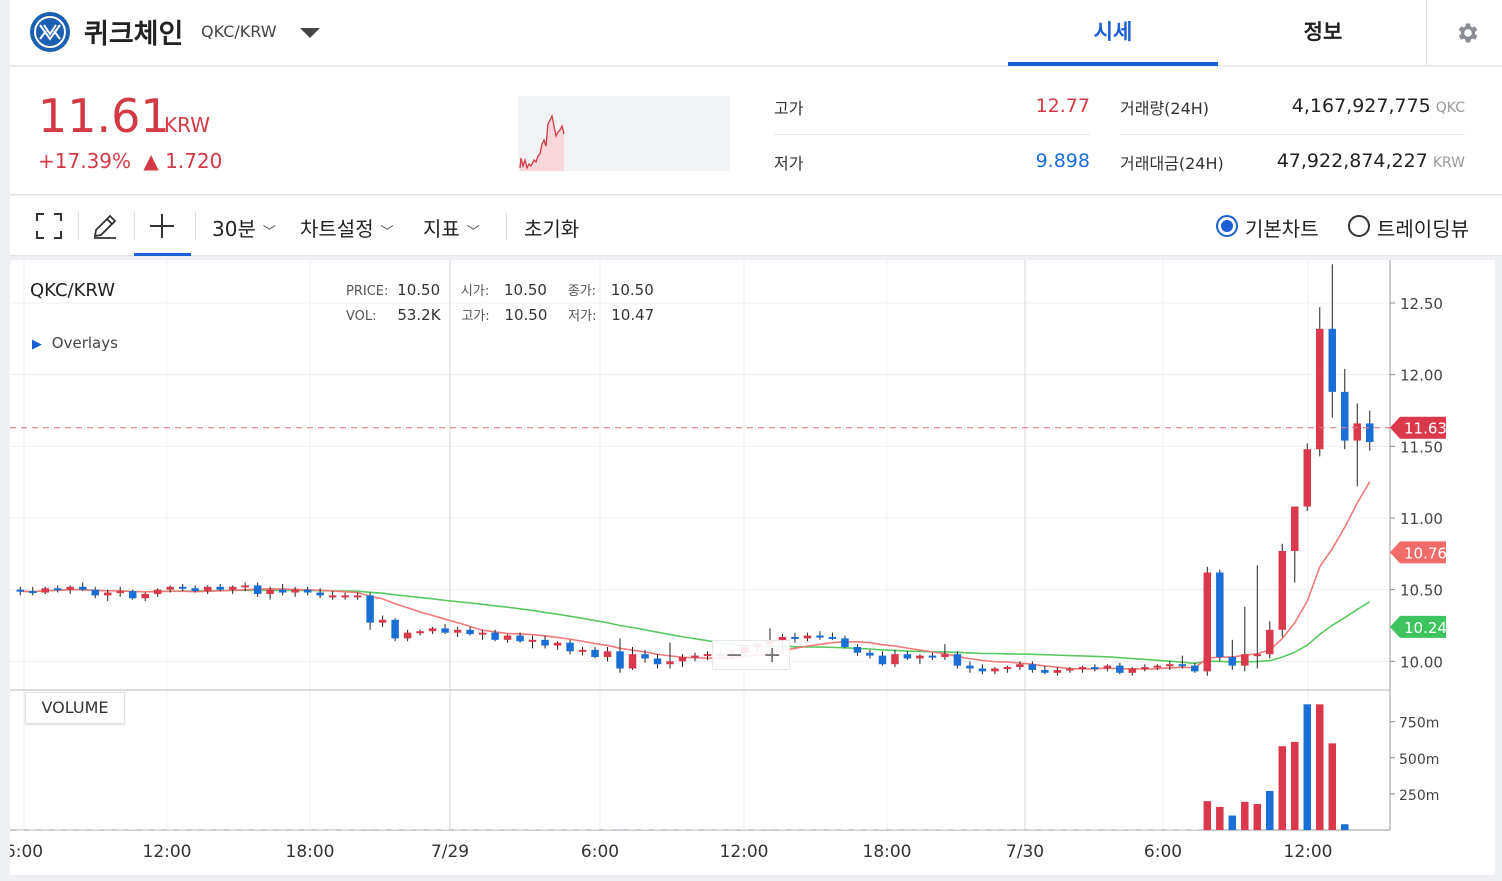 The width and height of the screenshot is (1502, 881). Describe the element at coordinates (1468, 33) in the screenshot. I see `gear-icon` at that location.